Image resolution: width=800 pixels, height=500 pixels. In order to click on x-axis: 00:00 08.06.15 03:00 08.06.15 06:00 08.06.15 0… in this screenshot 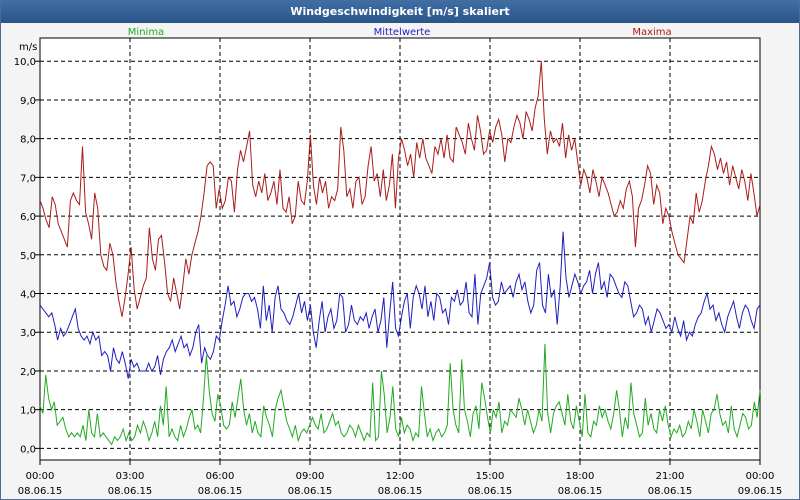, I will do `click(400, 478)`.